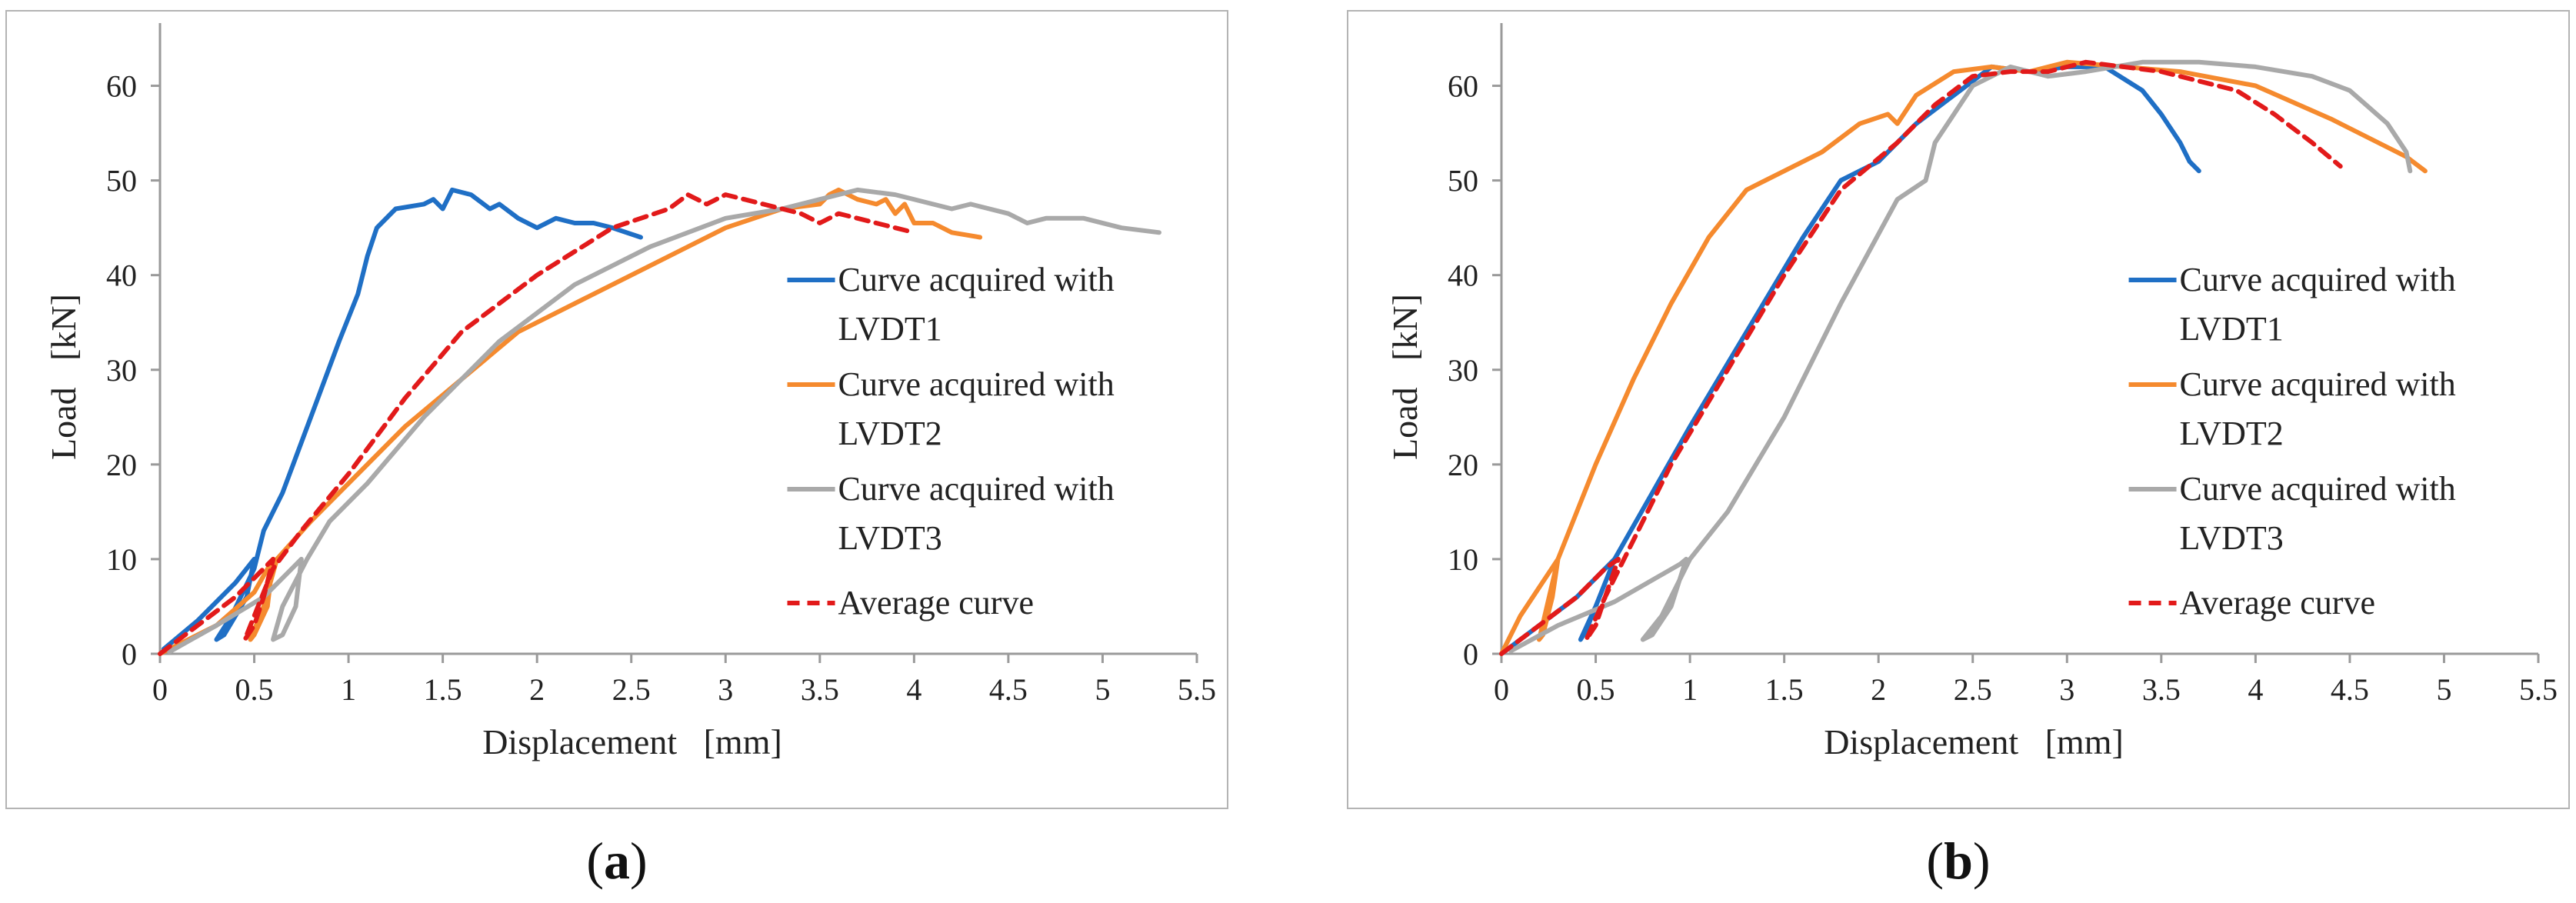  I want to click on chart-a-legend-entry-1-line2: LVDT1, so click(890, 329).